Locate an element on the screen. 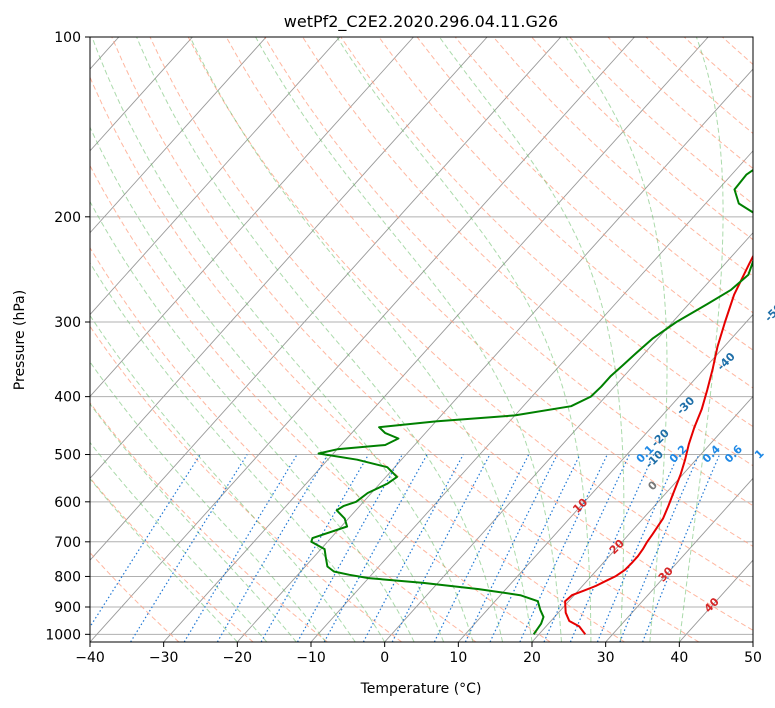 The height and width of the screenshot is (708, 775). y-tick-label: 200 is located at coordinates (67, 218).